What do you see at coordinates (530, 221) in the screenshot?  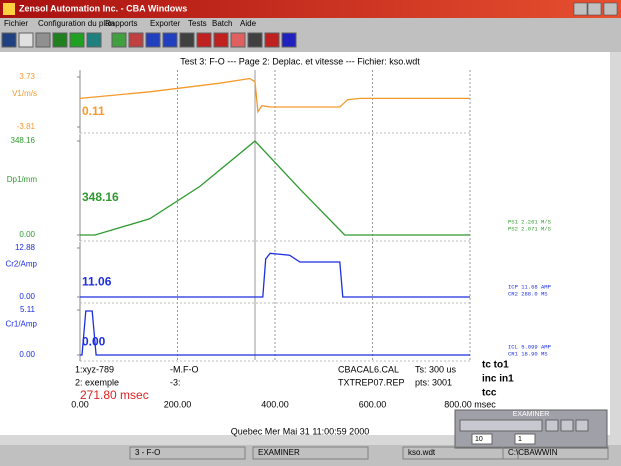 I see `readout-line: PS1 2.261 M/S` at bounding box center [530, 221].